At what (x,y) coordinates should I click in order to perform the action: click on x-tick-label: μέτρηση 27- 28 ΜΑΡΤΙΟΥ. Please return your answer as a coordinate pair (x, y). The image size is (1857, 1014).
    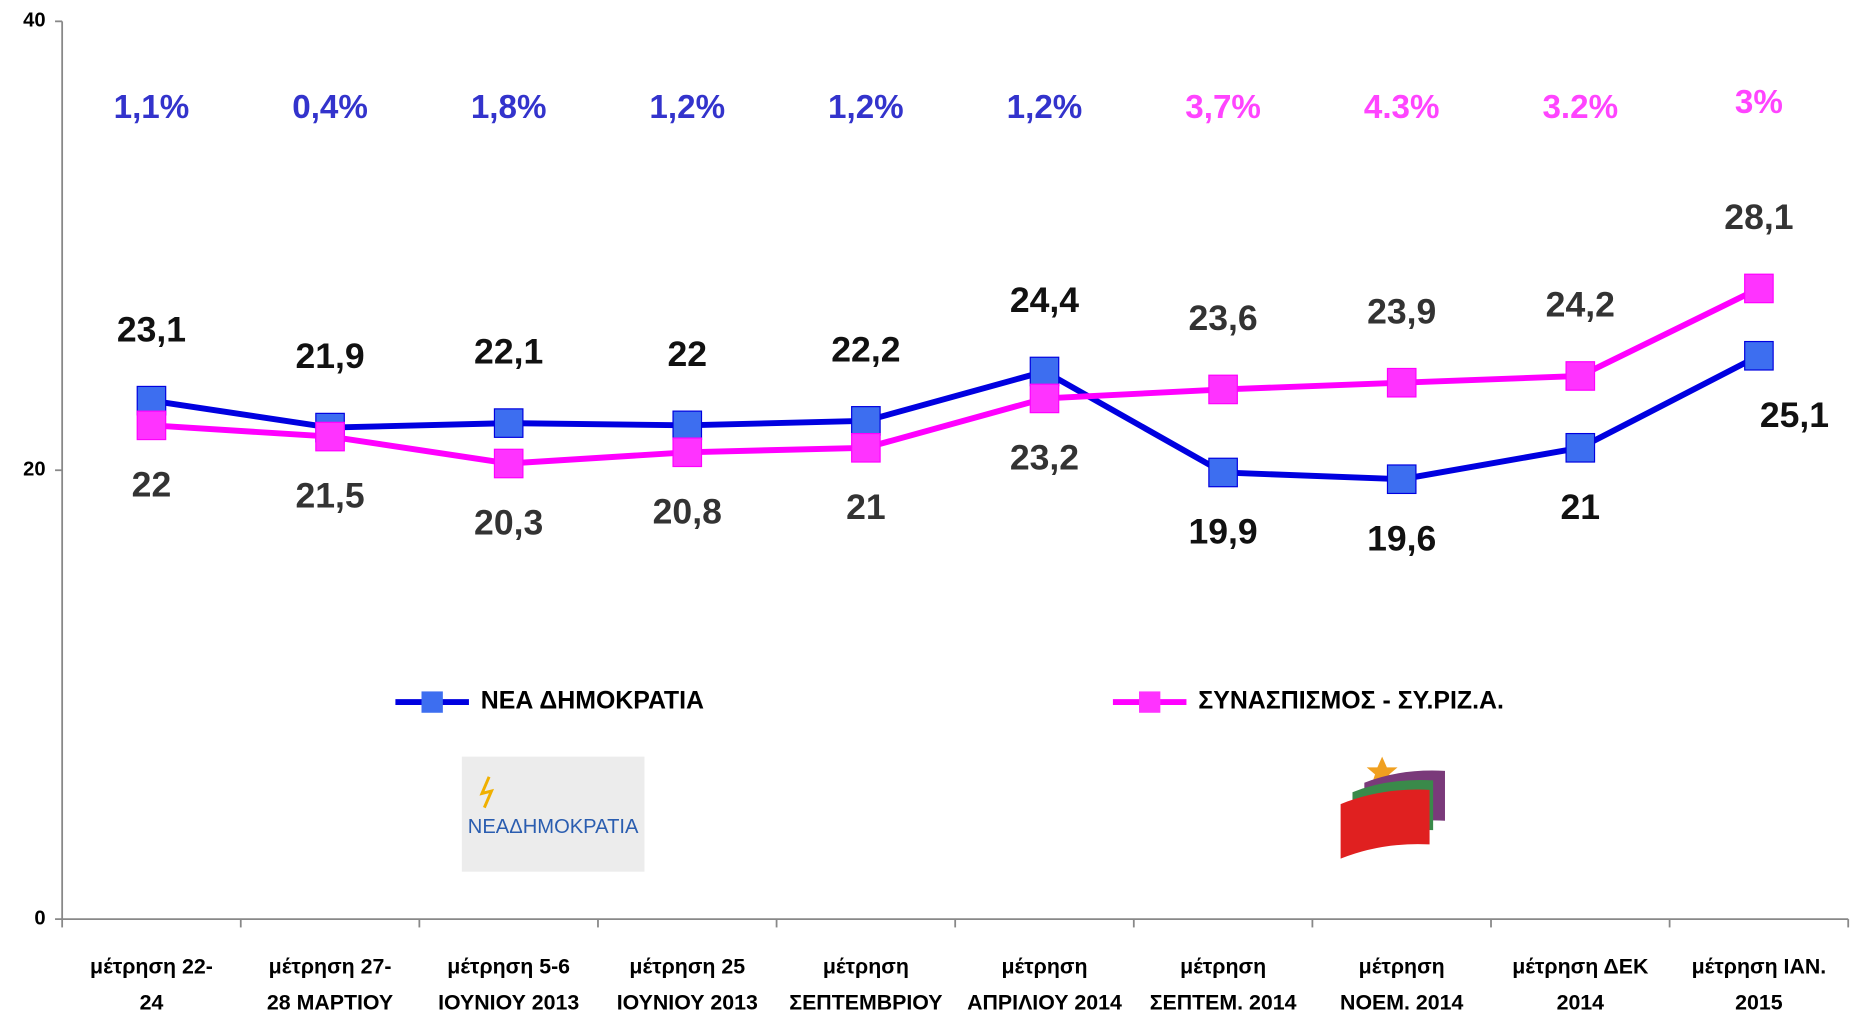
    Looking at the image, I should click on (330, 984).